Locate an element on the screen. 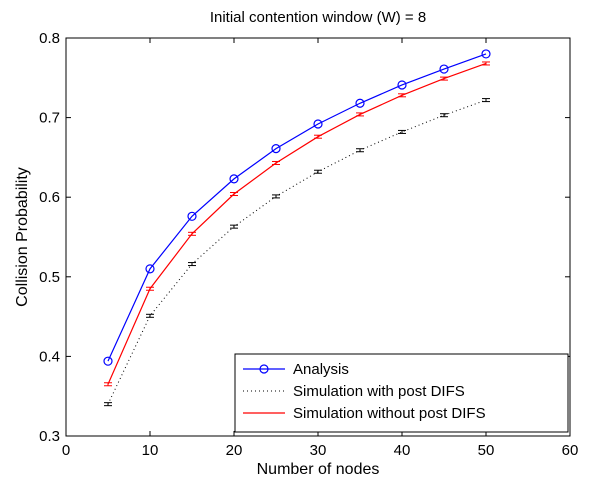  x-tick-label: 0 is located at coordinates (66, 450).